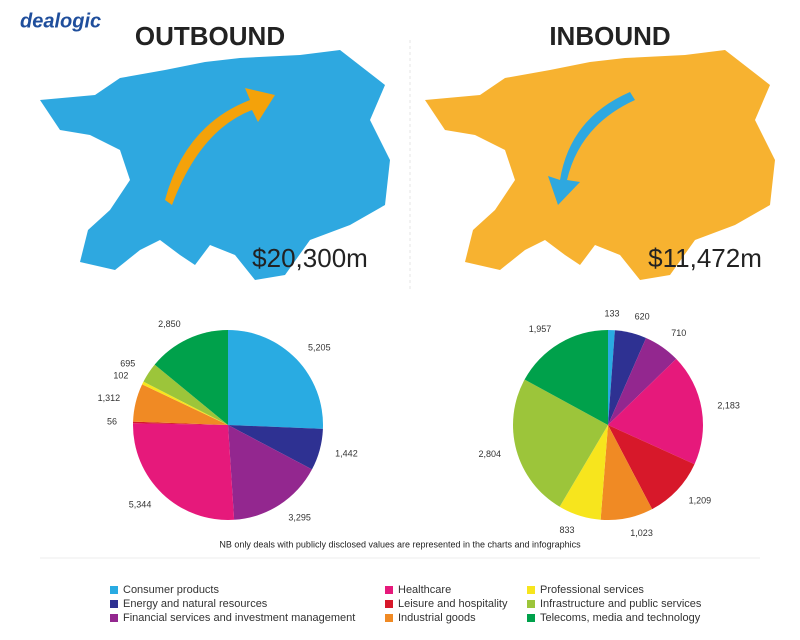 The height and width of the screenshot is (640, 800). Describe the element at coordinates (620, 618) in the screenshot. I see `legend-label: Telecoms, media and technology` at that location.